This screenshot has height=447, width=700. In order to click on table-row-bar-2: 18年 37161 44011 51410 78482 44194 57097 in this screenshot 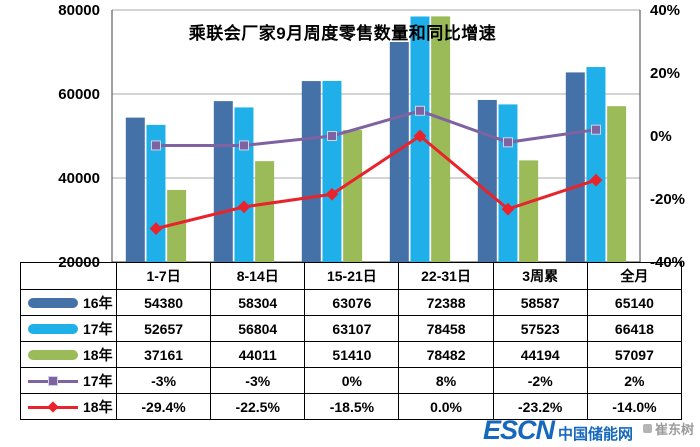, I will do `click(351, 354)`.